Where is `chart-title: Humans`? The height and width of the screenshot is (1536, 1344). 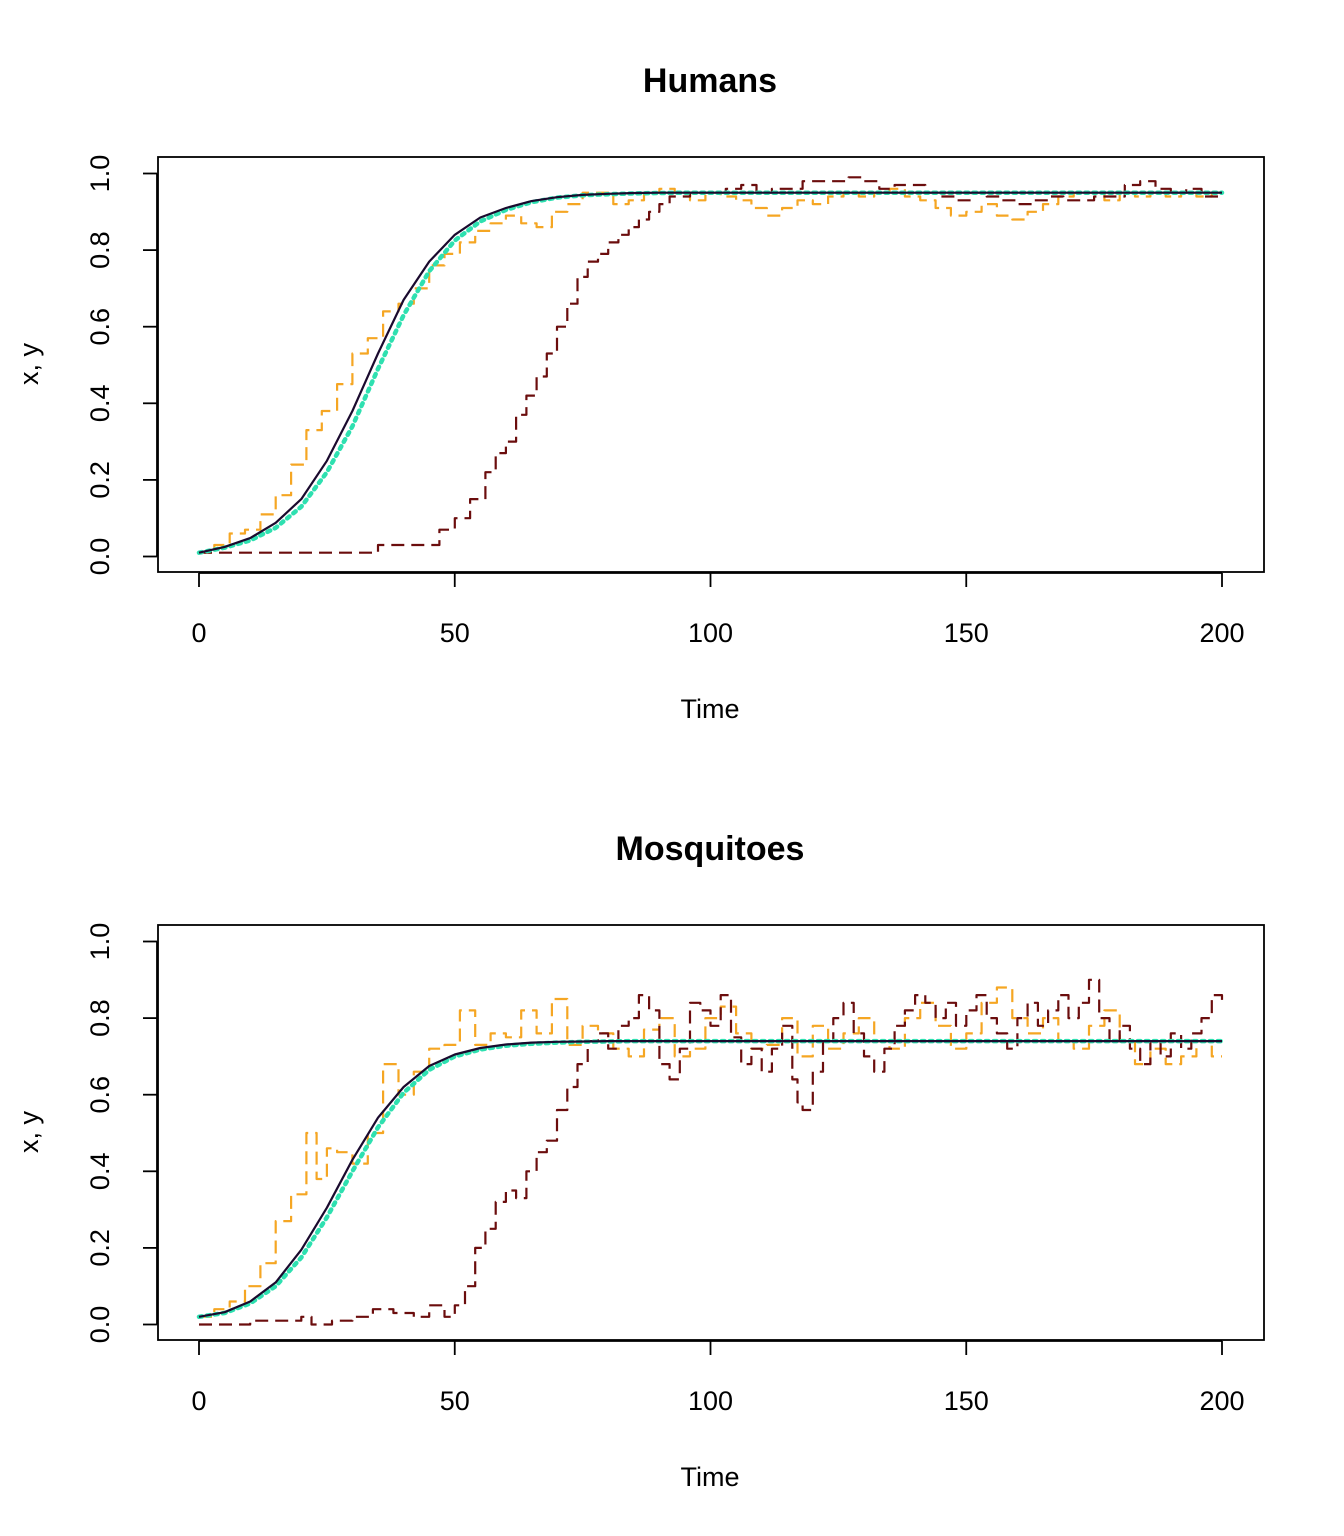
chart-title: Humans is located at coordinates (710, 81).